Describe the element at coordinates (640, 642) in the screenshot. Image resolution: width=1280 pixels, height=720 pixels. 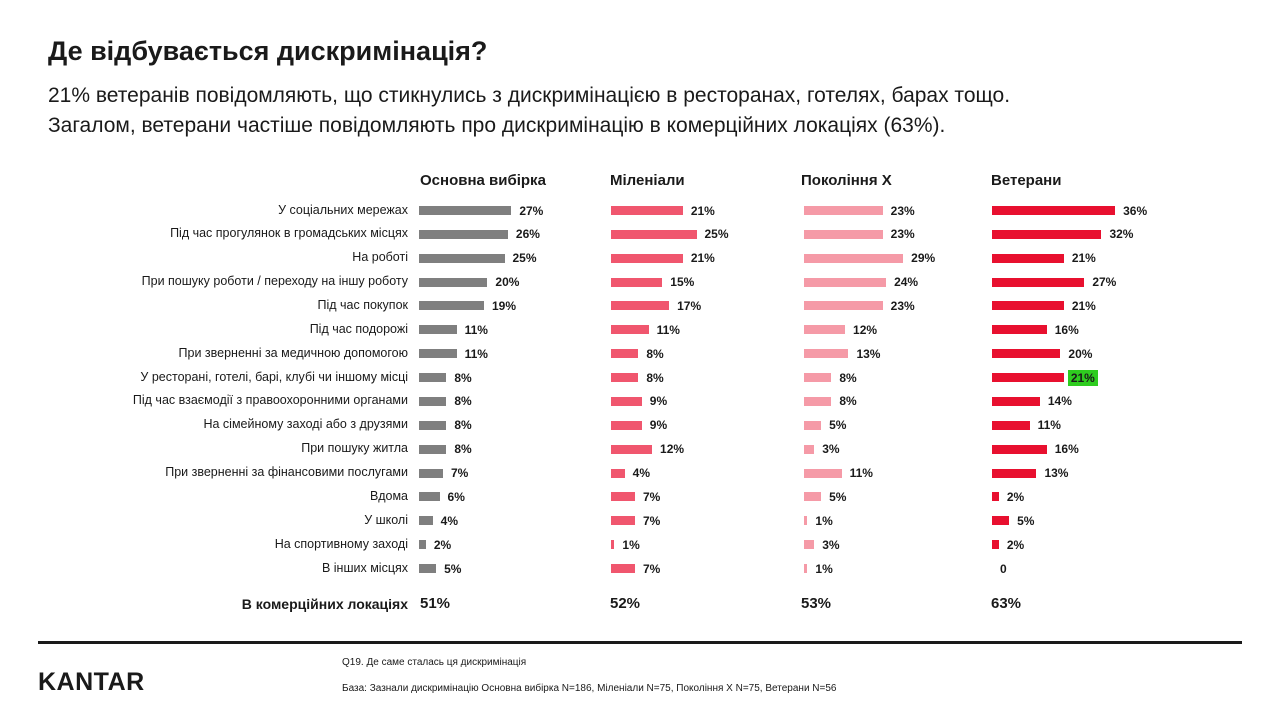
I see `footer-divider` at that location.